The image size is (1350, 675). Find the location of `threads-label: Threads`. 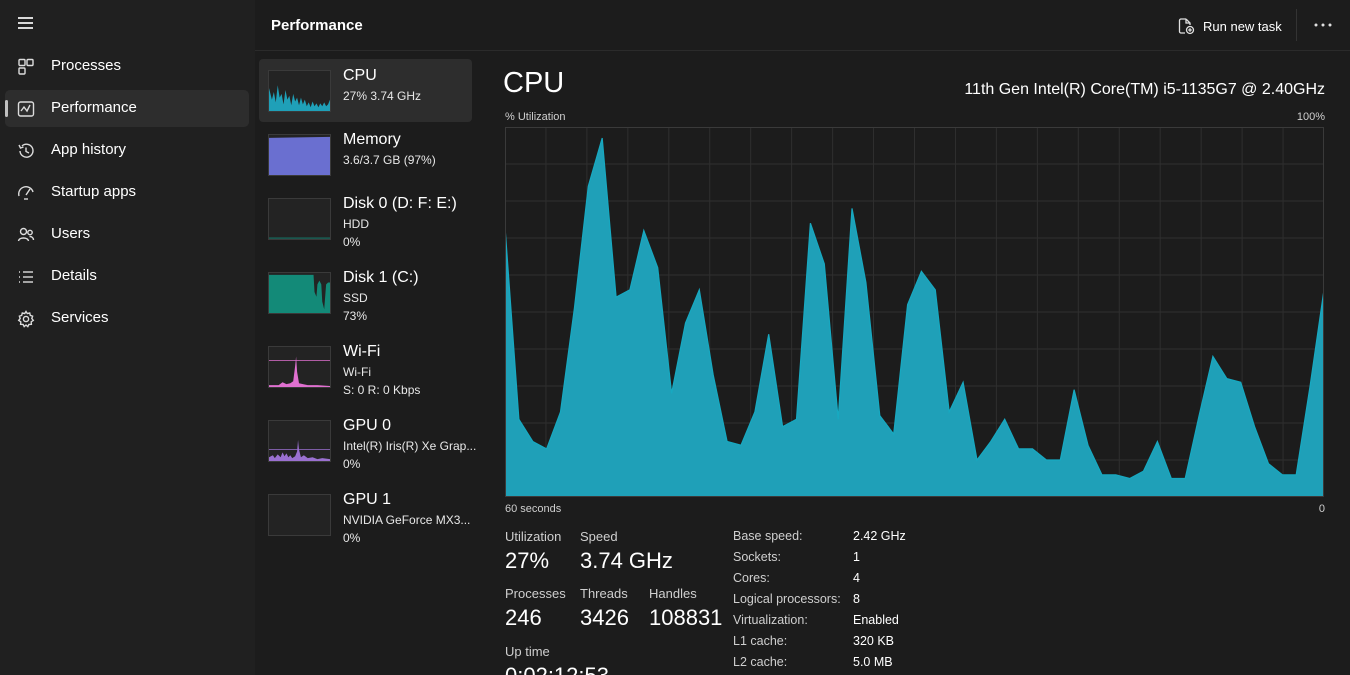

threads-label: Threads is located at coordinates (604, 593).